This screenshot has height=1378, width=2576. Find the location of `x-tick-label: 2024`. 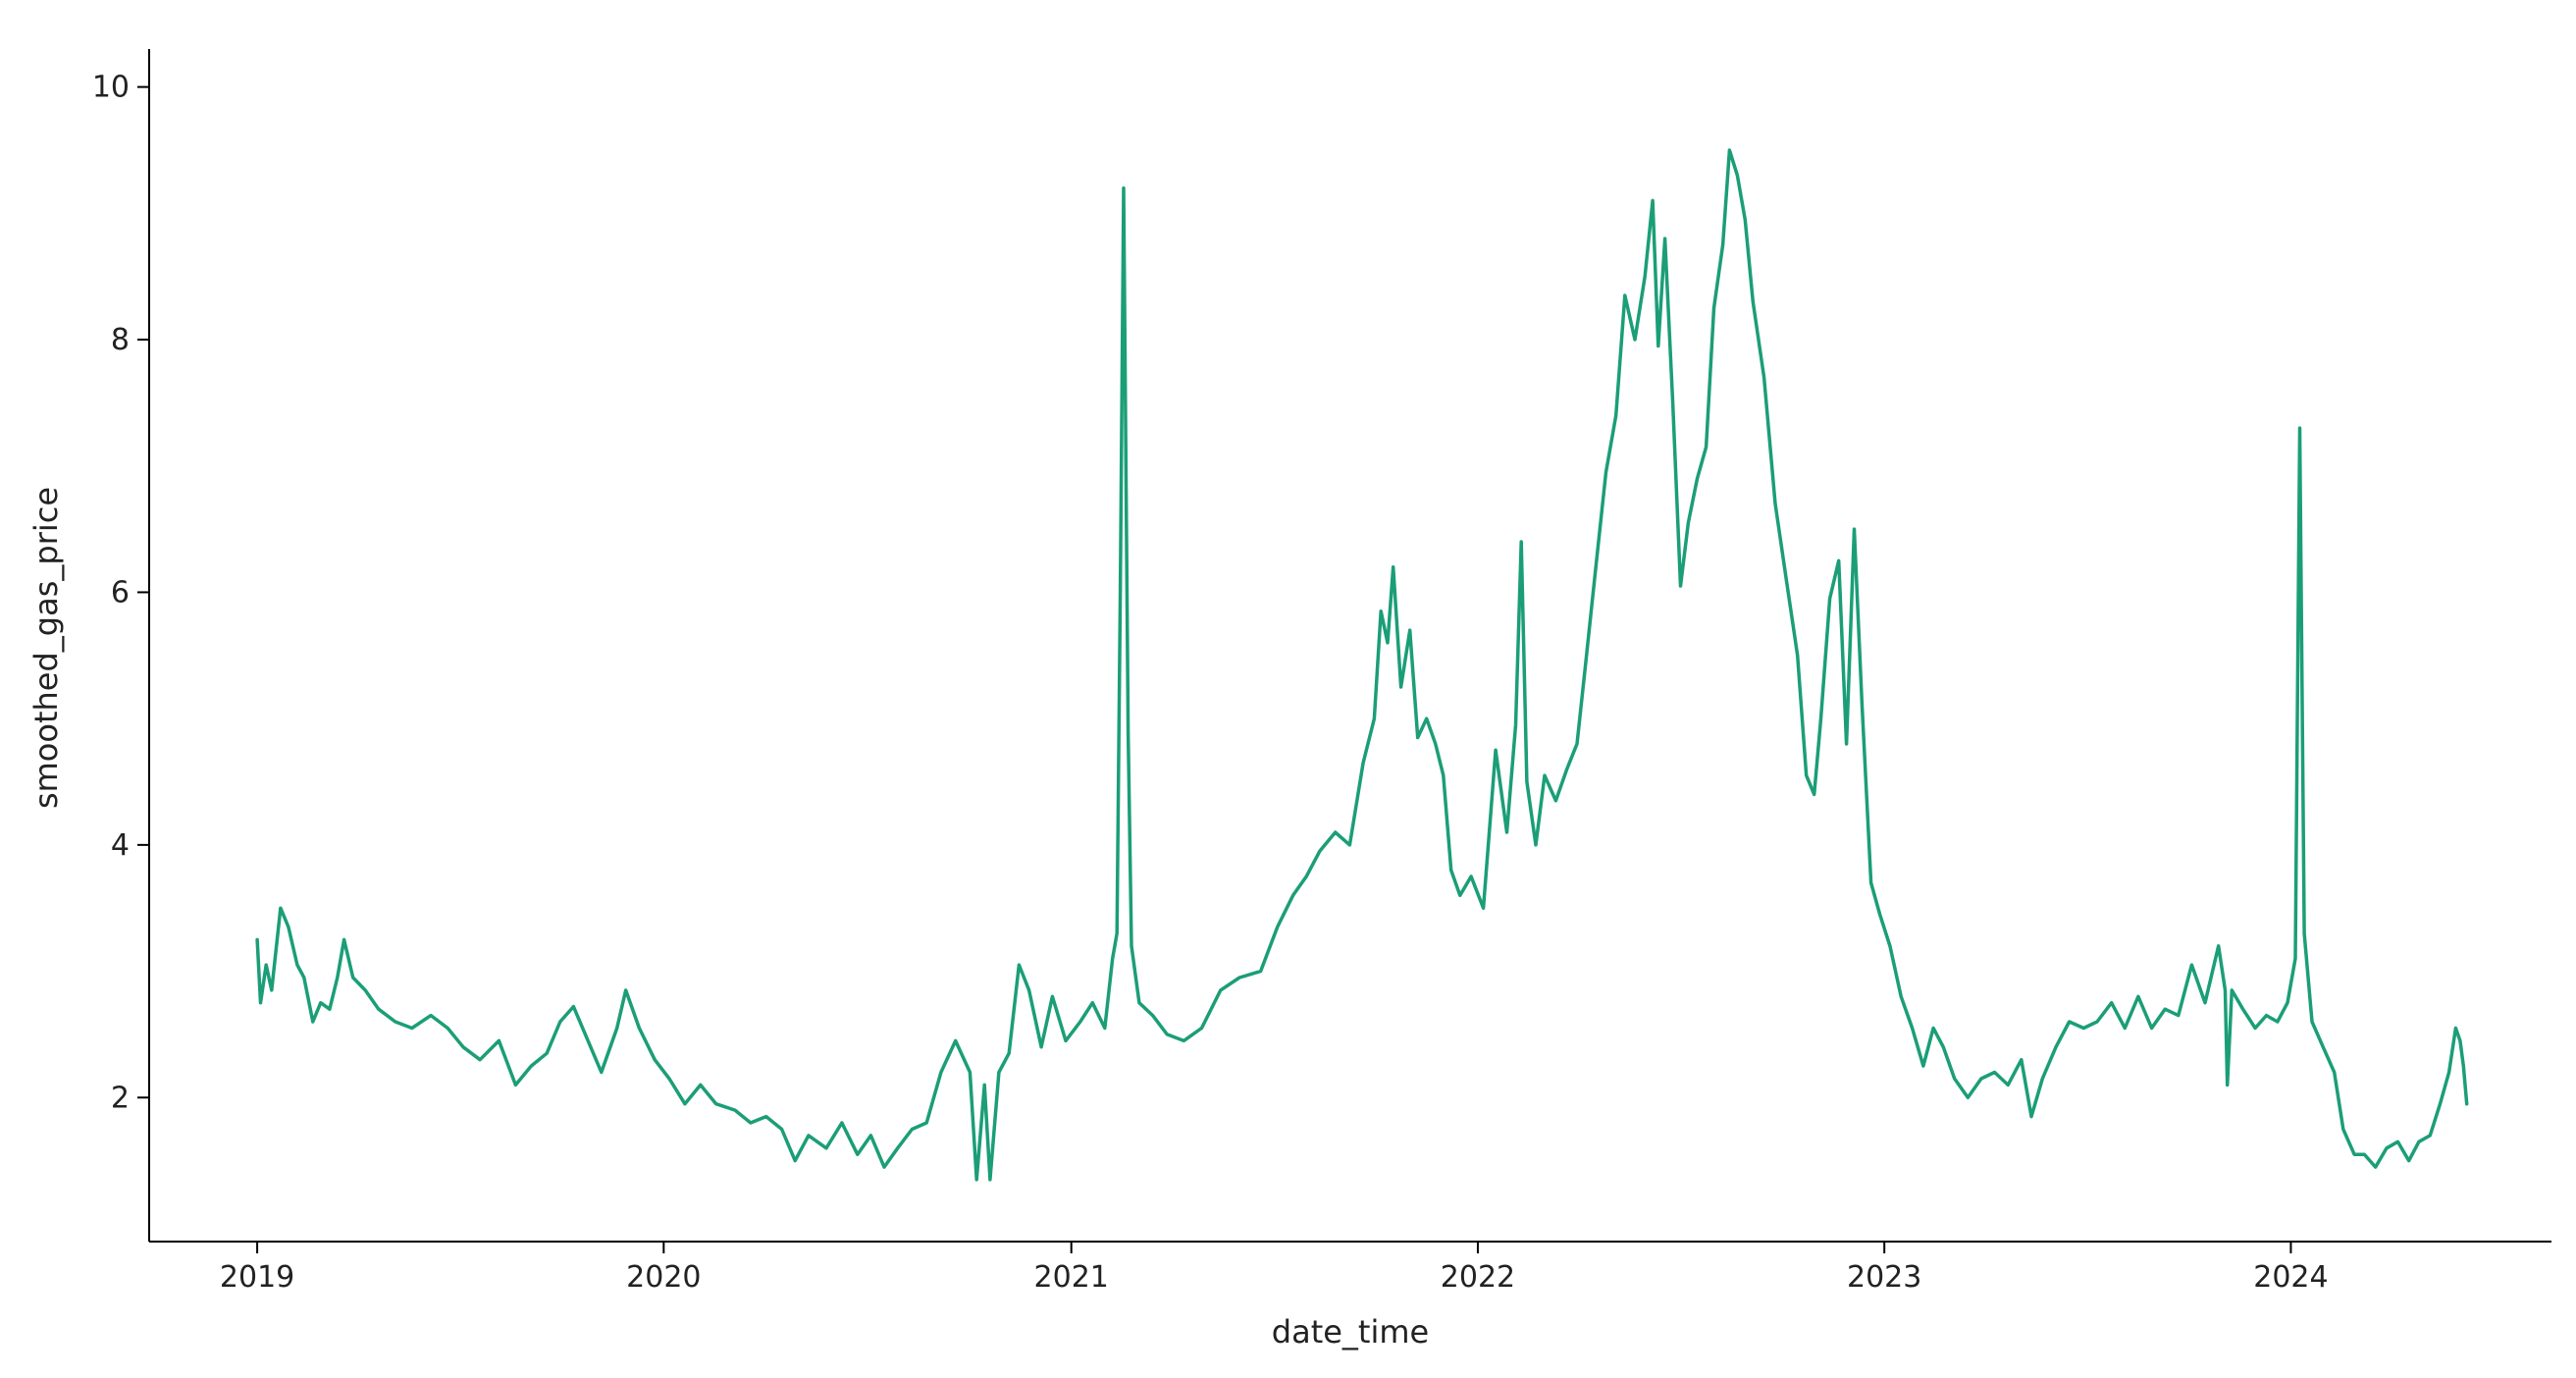

x-tick-label: 2024 is located at coordinates (2290, 1277).